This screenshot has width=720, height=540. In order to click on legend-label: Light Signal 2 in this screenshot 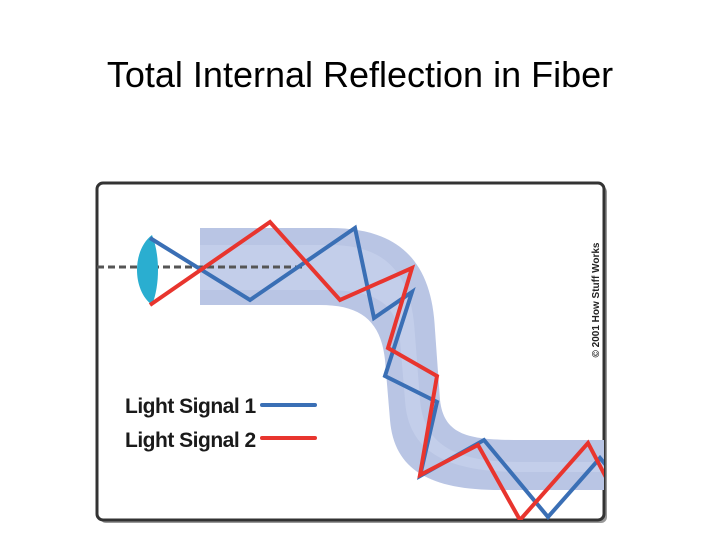, I will do `click(190, 440)`.